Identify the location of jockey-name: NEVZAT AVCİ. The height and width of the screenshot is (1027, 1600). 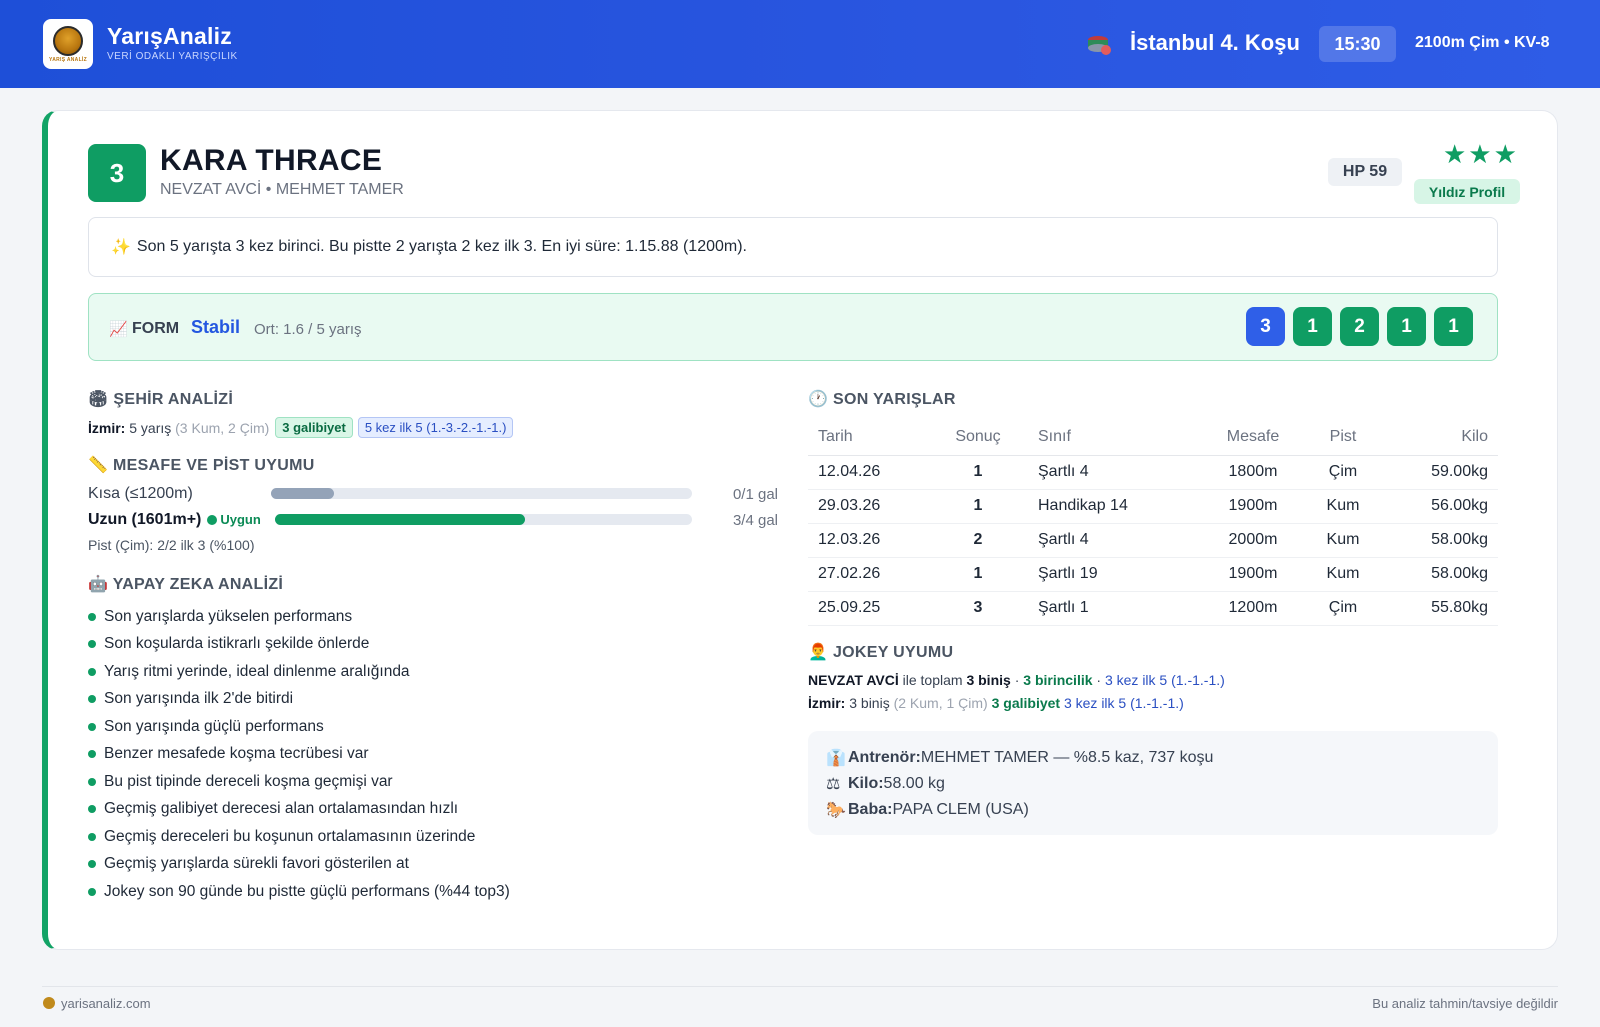
(853, 680).